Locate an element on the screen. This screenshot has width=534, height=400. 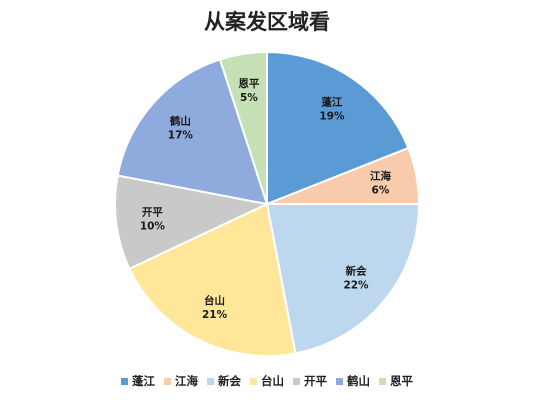
legend-item-5: 鹤山 is located at coordinates (353, 381).